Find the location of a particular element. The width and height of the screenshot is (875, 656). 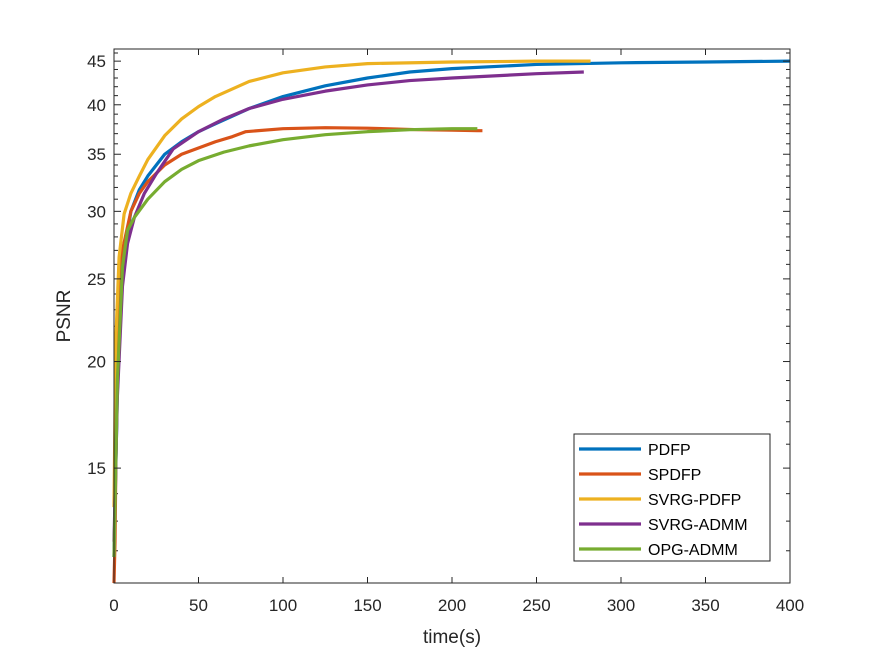

legend-label-spdfp: SPDFP is located at coordinates (674, 475).